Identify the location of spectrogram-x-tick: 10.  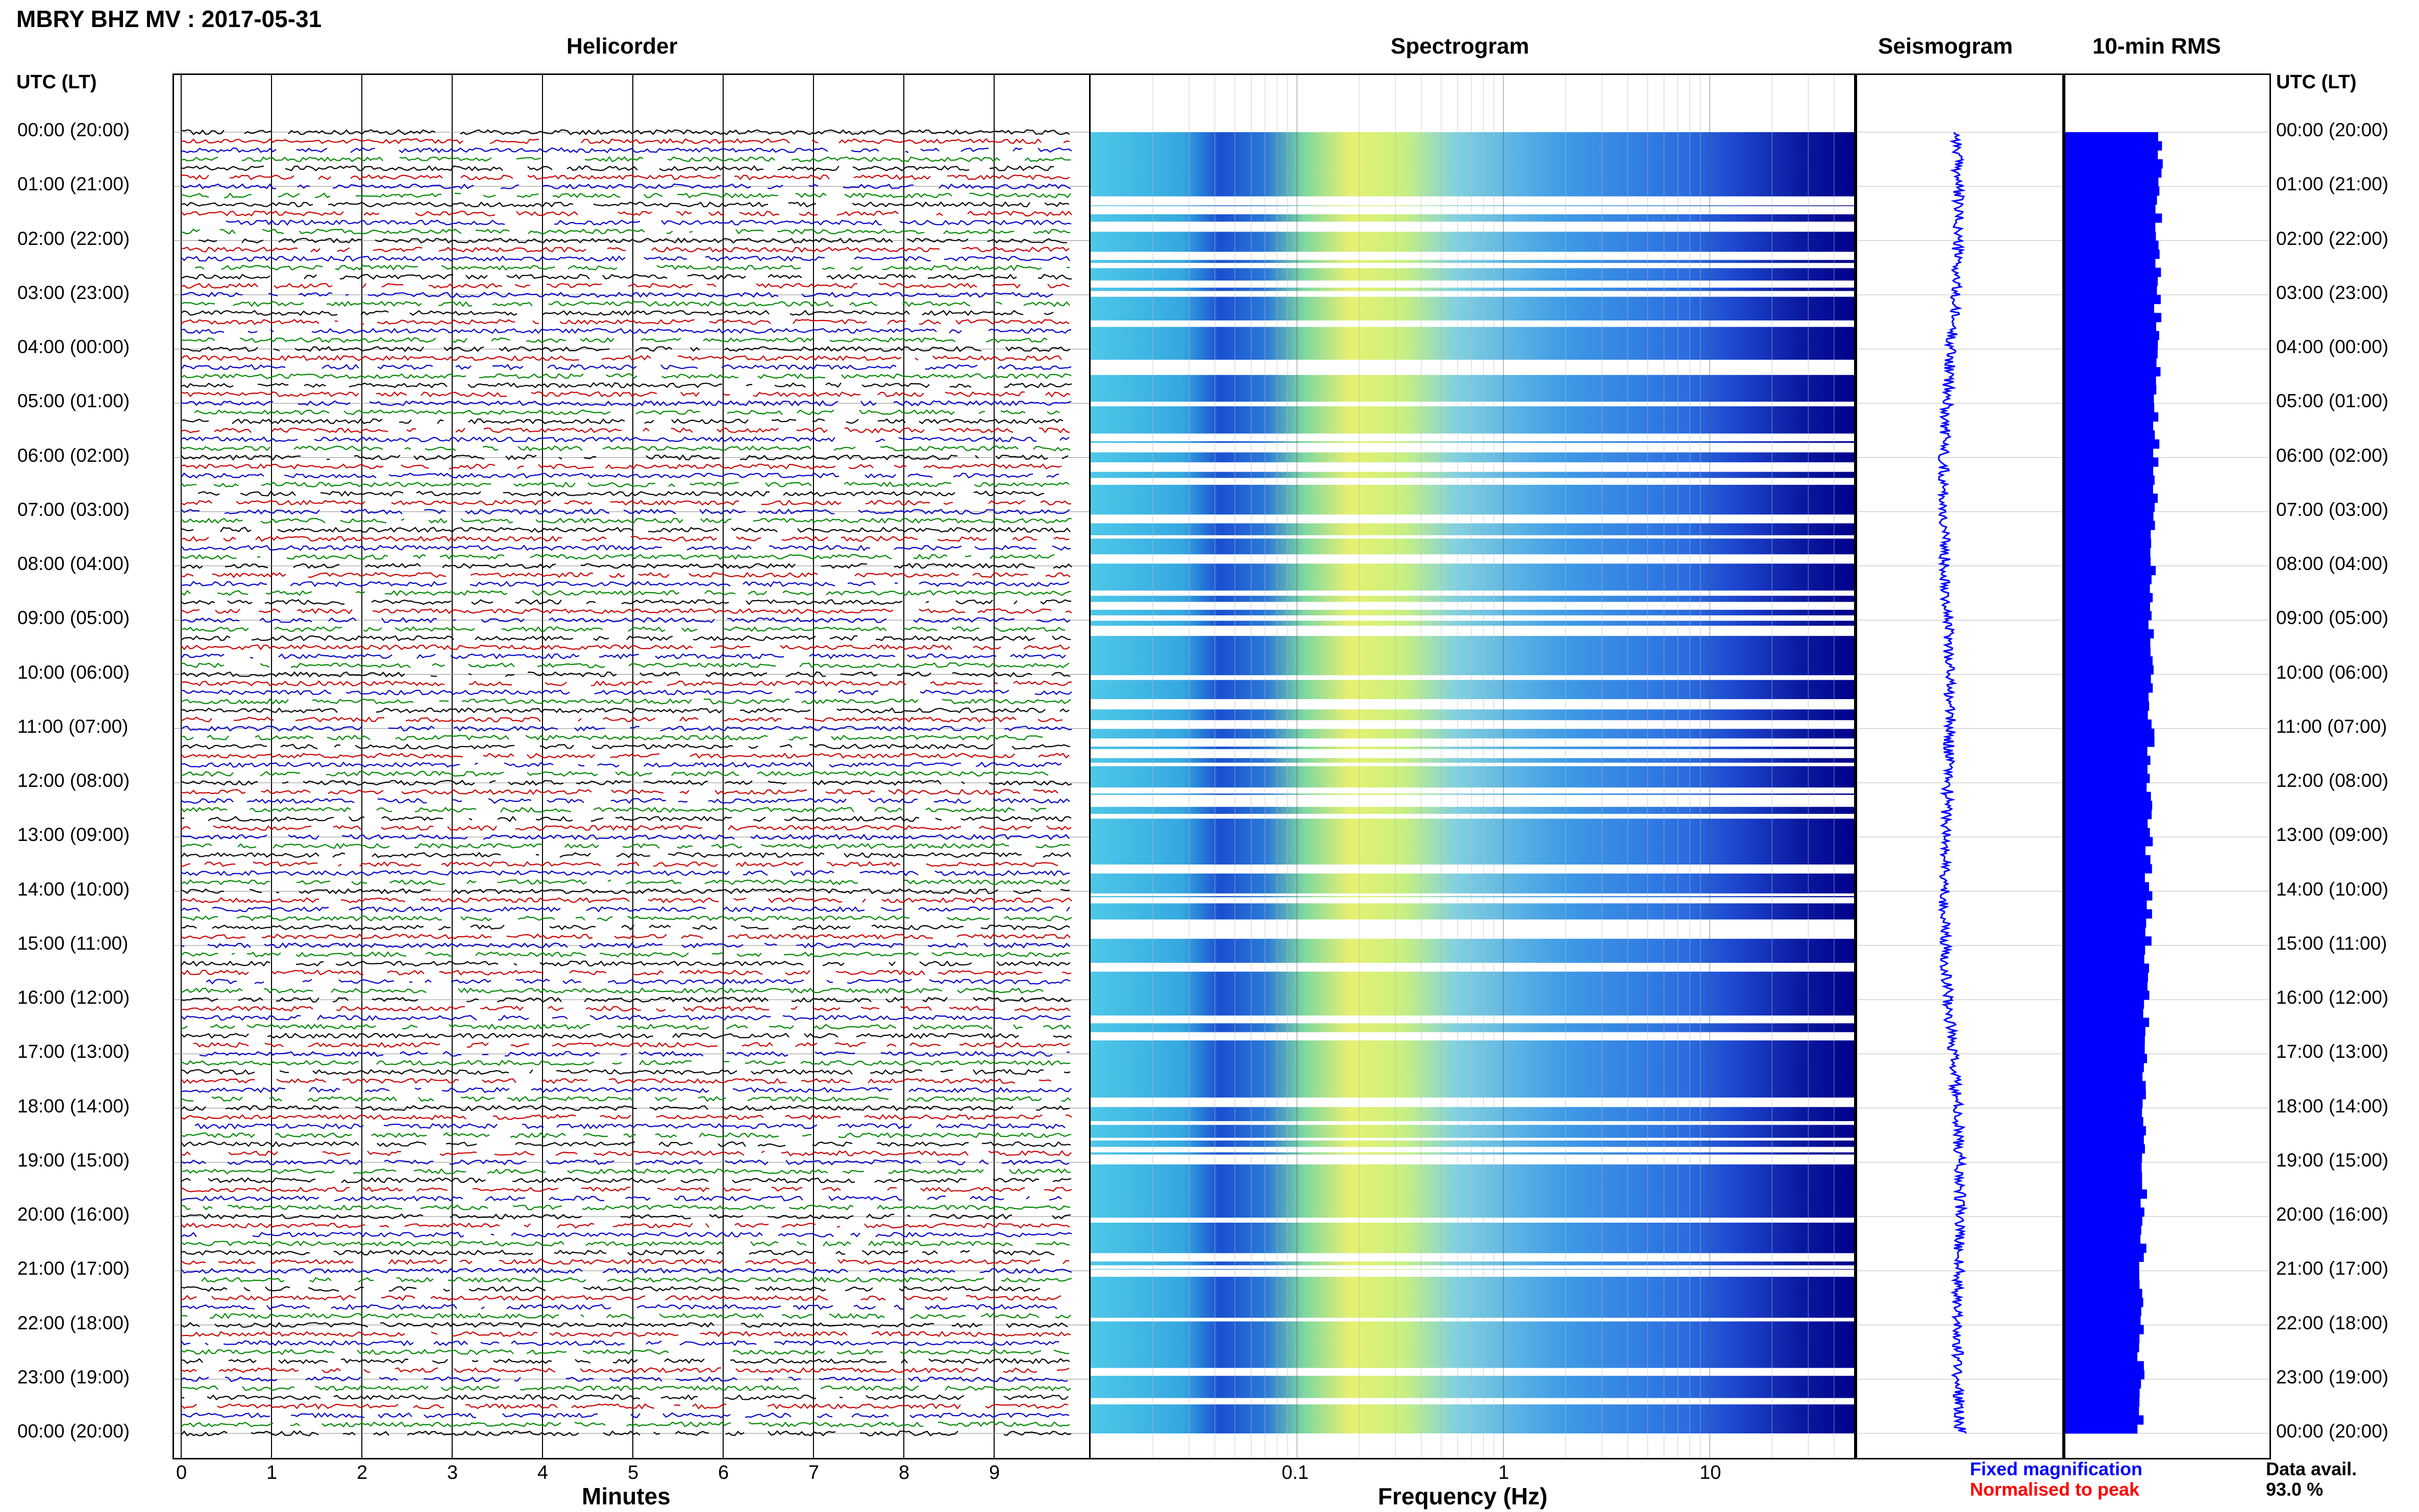
(1710, 1472).